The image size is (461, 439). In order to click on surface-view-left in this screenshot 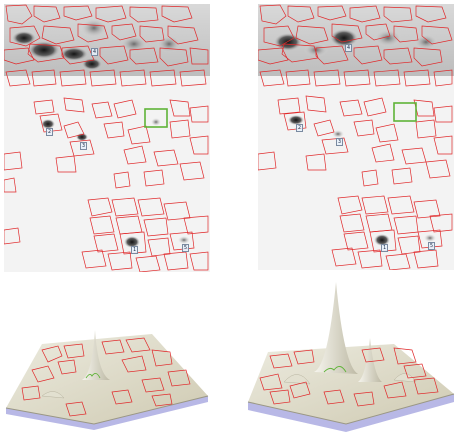, I will do `click(108, 365)`.